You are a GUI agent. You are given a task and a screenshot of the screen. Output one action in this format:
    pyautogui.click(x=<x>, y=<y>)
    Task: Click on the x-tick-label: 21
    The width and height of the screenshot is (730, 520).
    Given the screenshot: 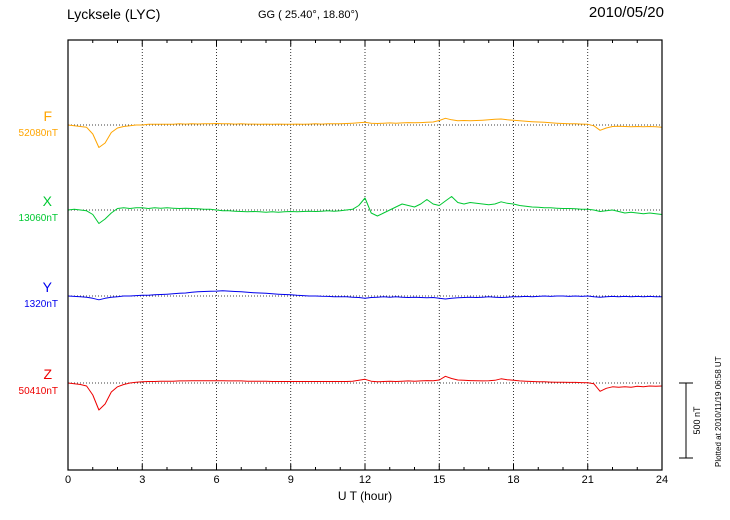 What is the action you would take?
    pyautogui.click(x=587, y=480)
    